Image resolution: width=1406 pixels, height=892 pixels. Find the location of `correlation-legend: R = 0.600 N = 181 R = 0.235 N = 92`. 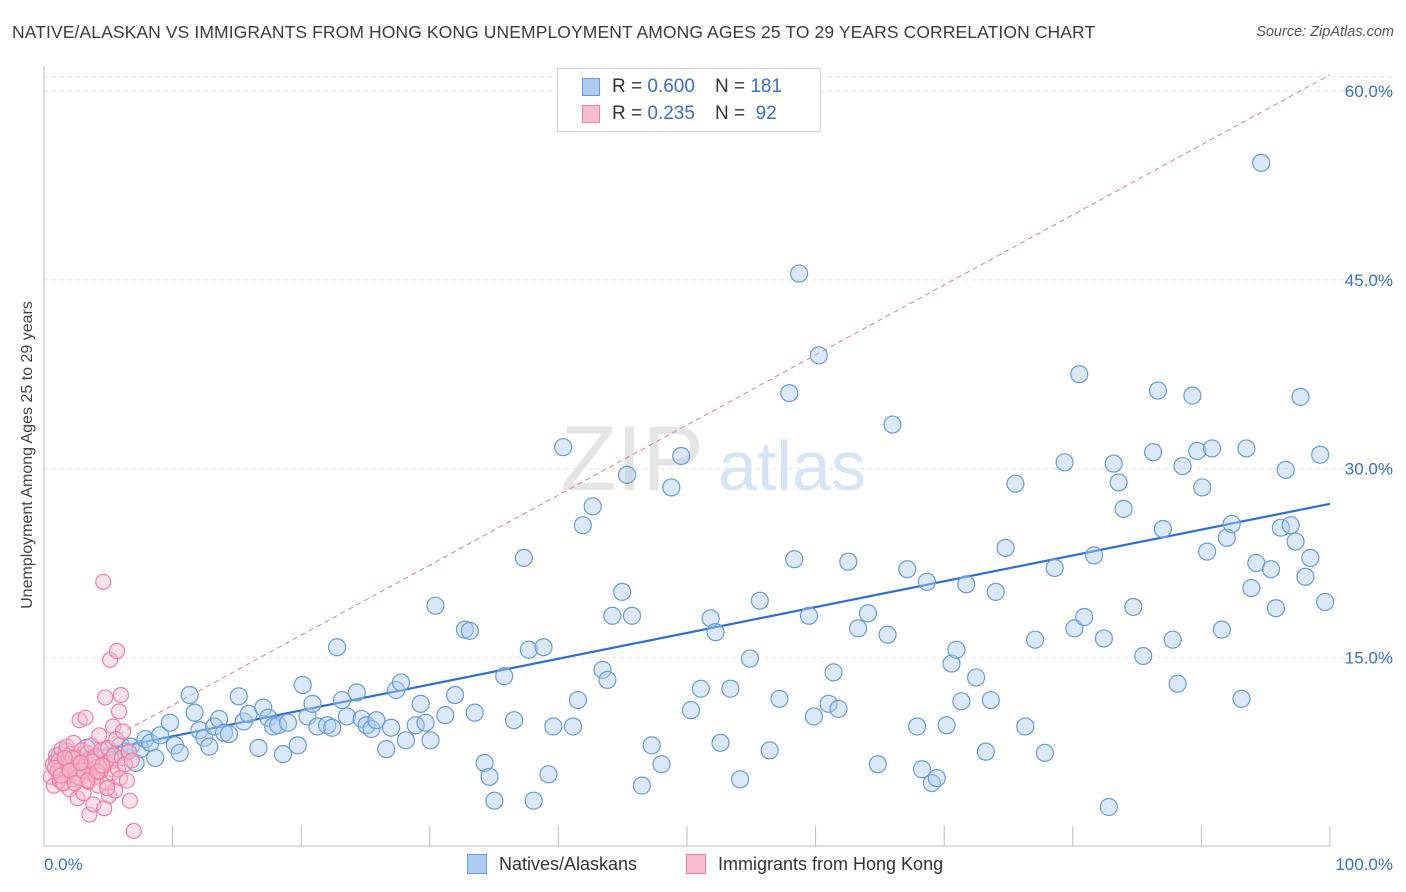

correlation-legend: R = 0.600 N = 181 R = 0.235 N = 92 is located at coordinates (689, 100).